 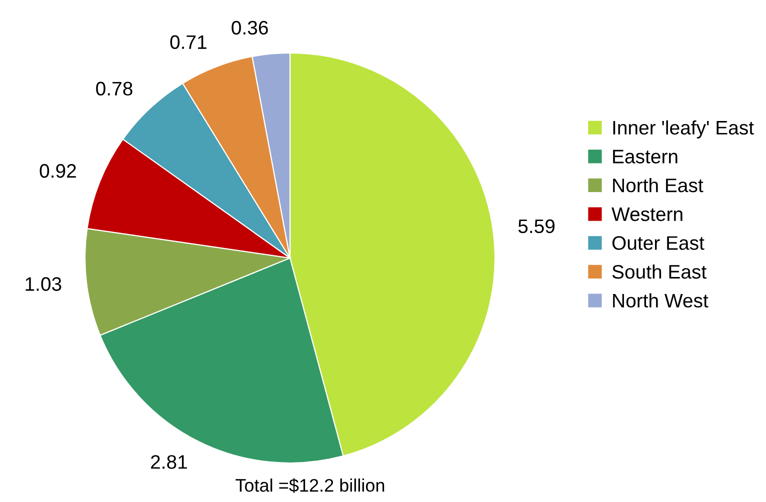 What do you see at coordinates (660, 300) in the screenshot?
I see `legend-label: North West` at bounding box center [660, 300].